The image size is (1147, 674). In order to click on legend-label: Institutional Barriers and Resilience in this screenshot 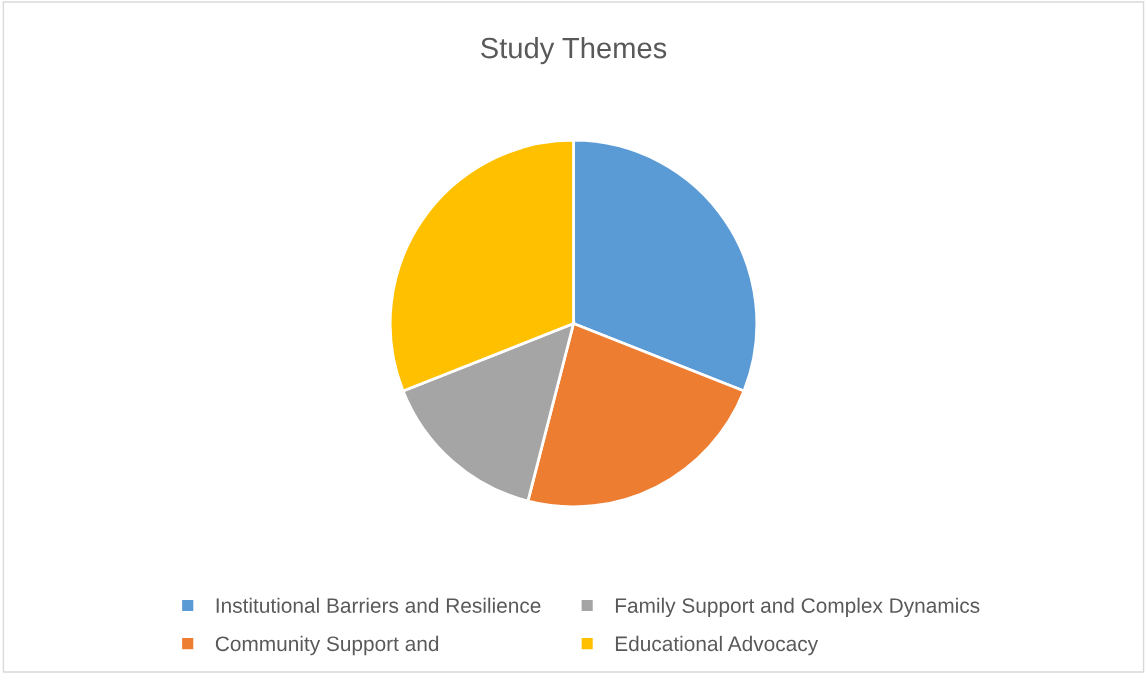, I will do `click(378, 605)`.